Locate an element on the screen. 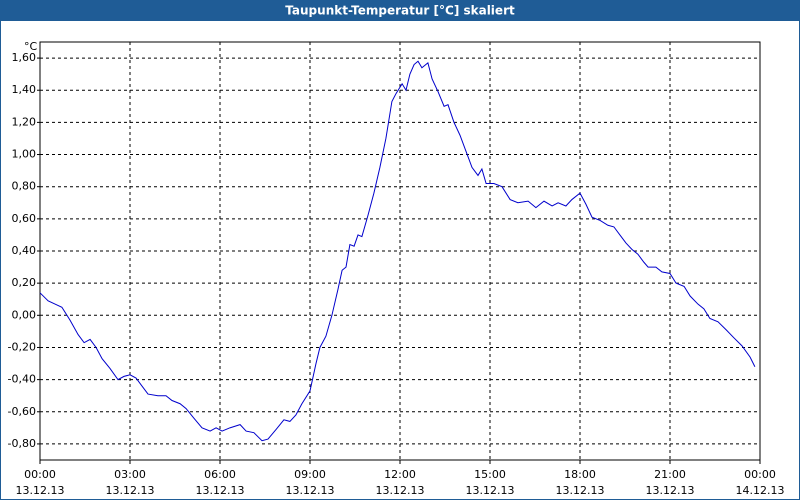 This screenshot has width=800, height=500. y-tick-label: 0,80 is located at coordinates (24, 186).